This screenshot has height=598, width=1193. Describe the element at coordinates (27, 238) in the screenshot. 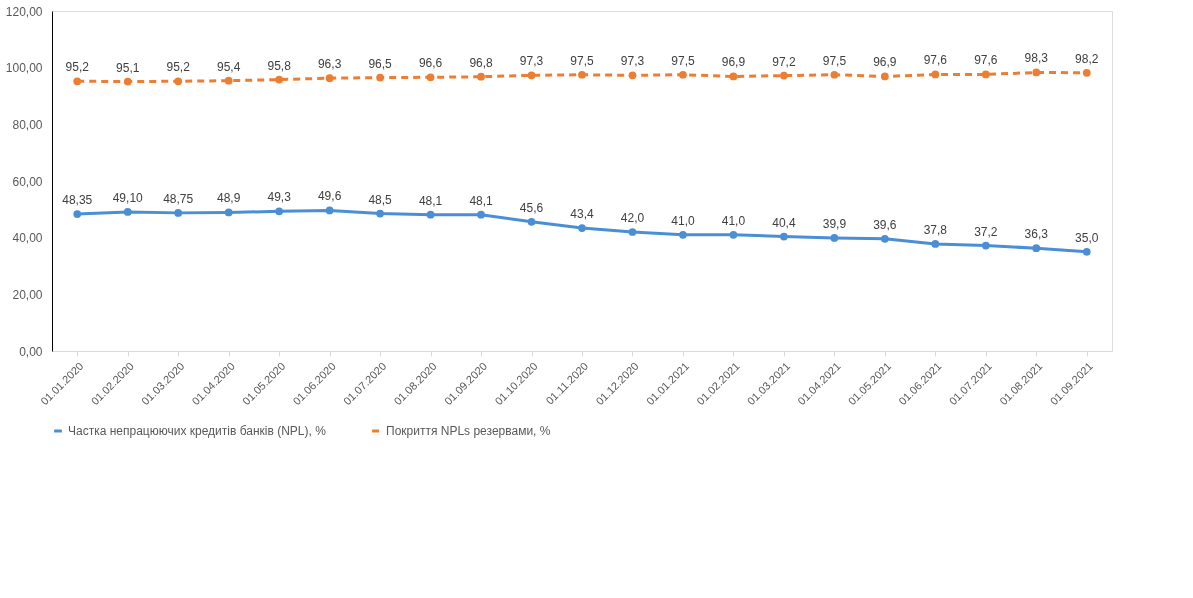

I see `y-tick-label: 40,00` at that location.